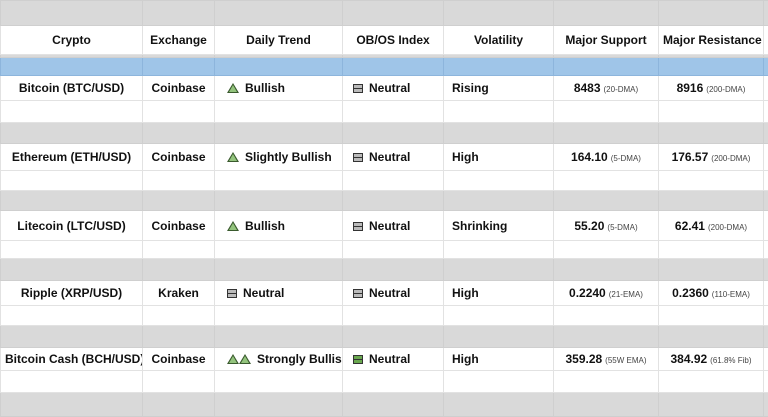 This screenshot has width=768, height=417. I want to click on cell-resistance: 176.57(200-DMA), so click(711, 157).